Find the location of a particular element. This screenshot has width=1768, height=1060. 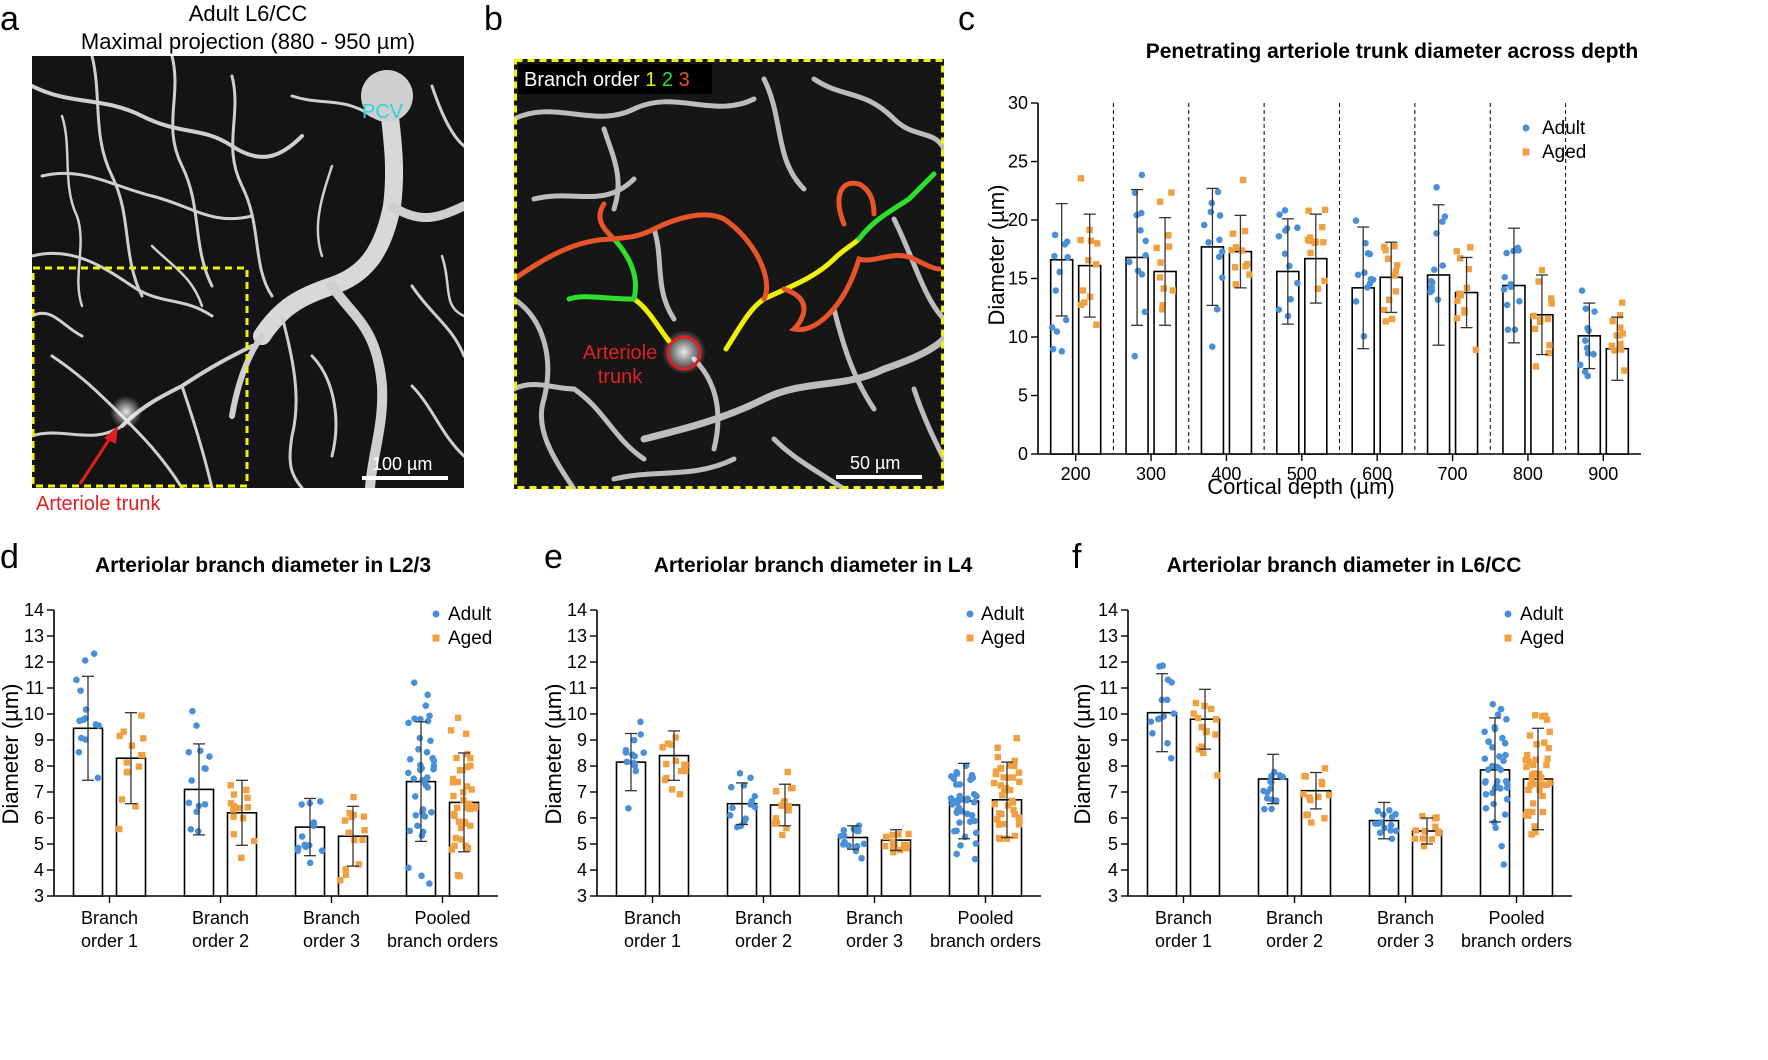

branch-order3-d is located at coordinates (856, 203).